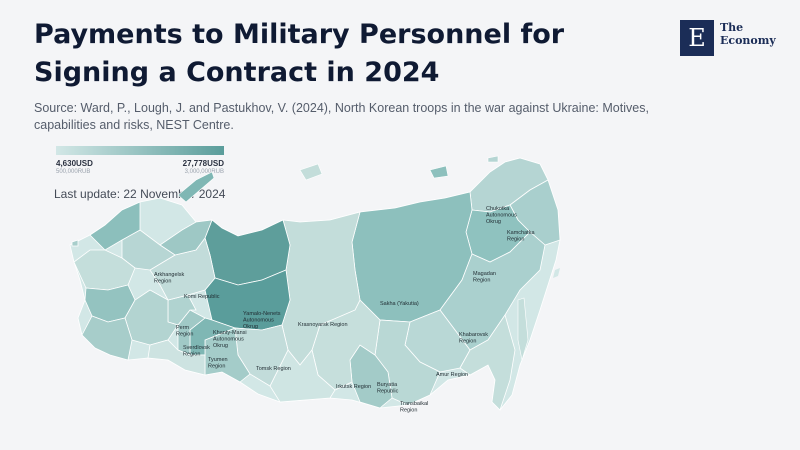 This screenshot has height=450, width=800. I want to click on legend-gradient-bar, so click(140, 150).